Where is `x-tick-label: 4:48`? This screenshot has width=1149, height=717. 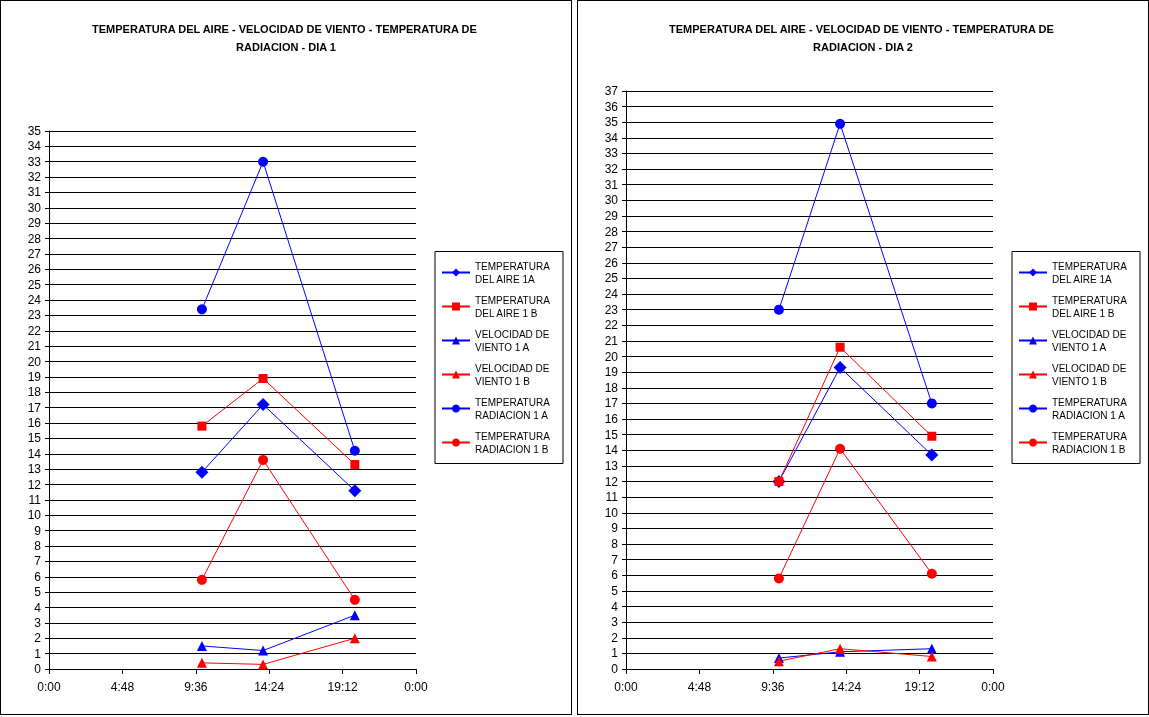 x-tick-label: 4:48 is located at coordinates (699, 687).